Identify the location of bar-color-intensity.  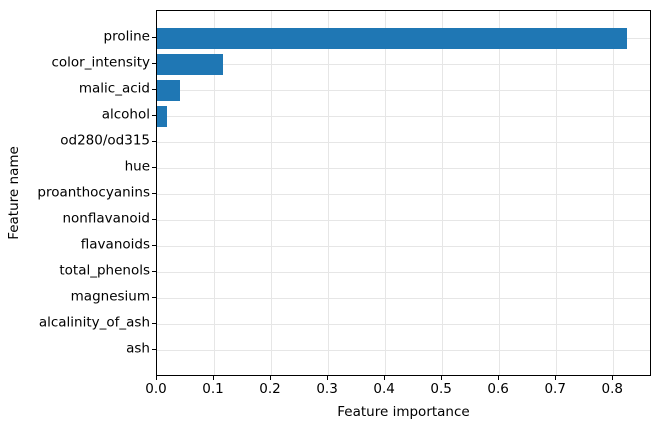
(190, 64).